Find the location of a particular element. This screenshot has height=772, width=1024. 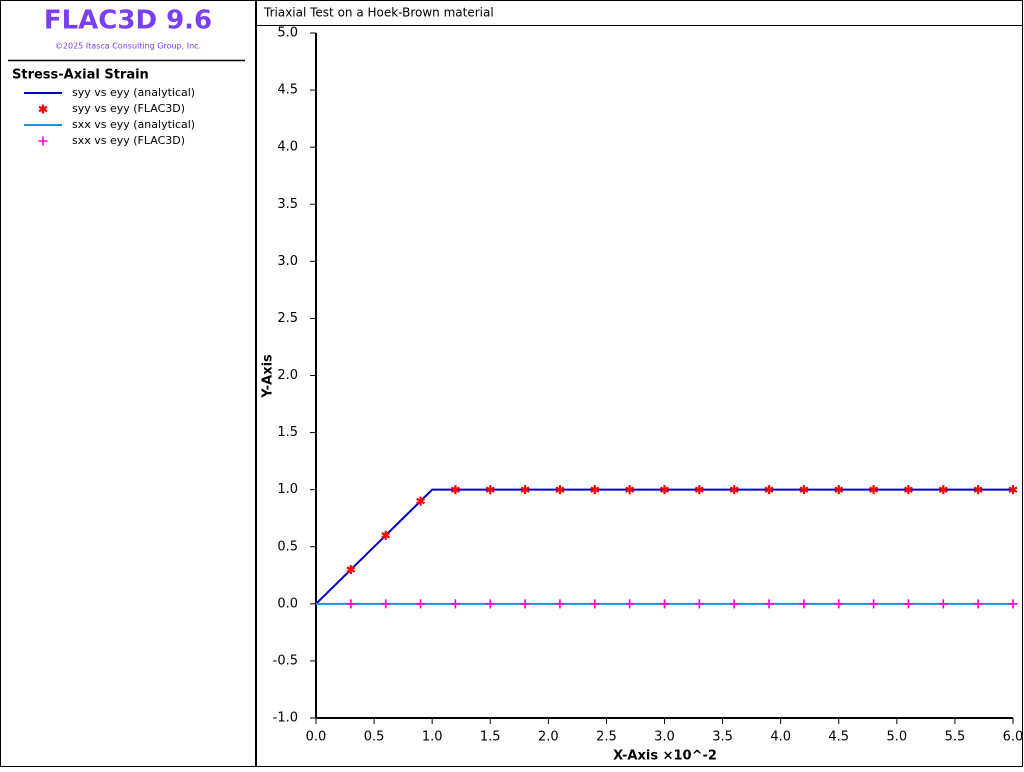

y-tick-label: 5.0 is located at coordinates (287, 33).